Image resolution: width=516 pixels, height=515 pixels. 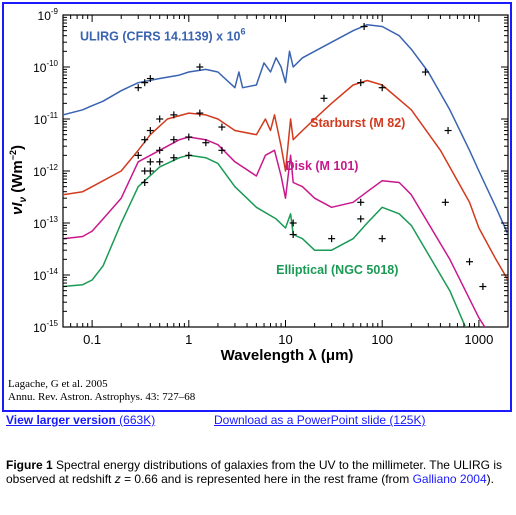 What do you see at coordinates (45, 67) in the screenshot?
I see `y-tick-label: 10-10` at bounding box center [45, 67].